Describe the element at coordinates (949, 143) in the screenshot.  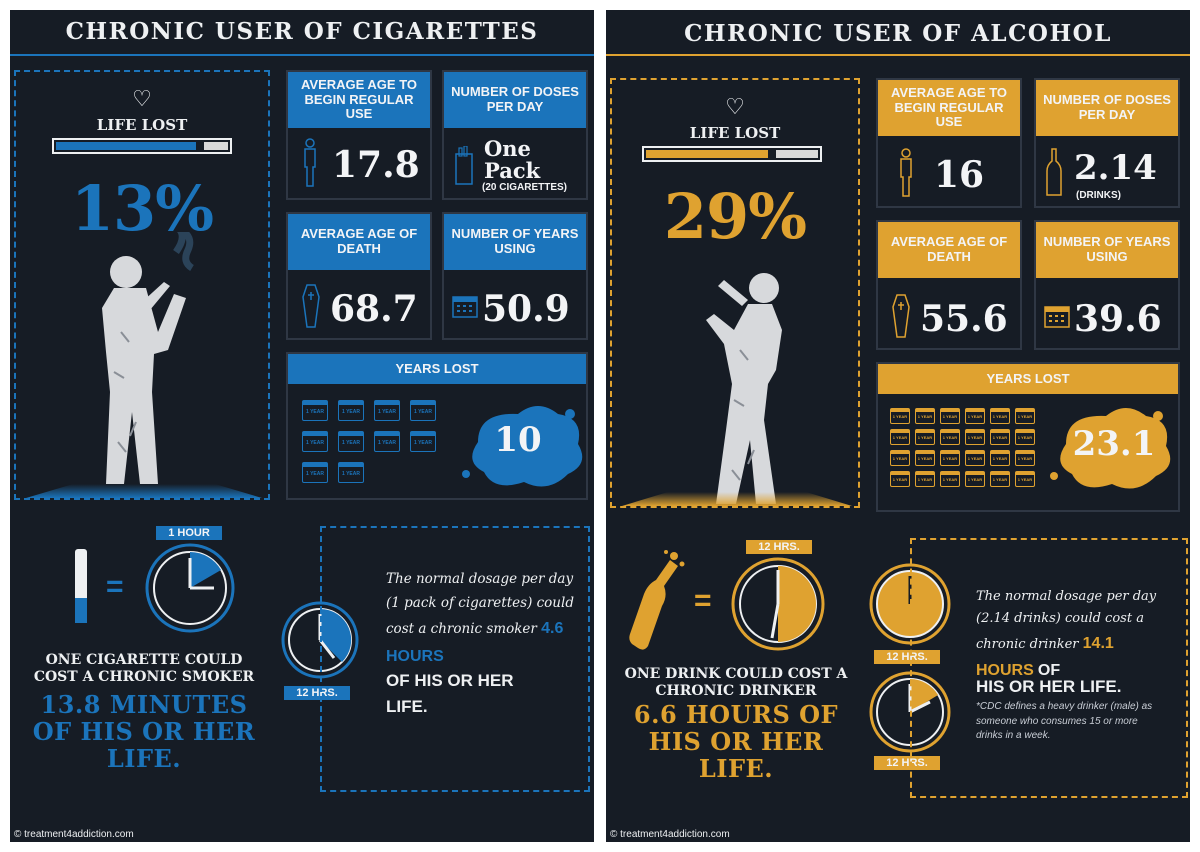
I see `avg-age-begin-card: AVERAGE AGE TO BEGIN REGULAR USE 16` at that location.